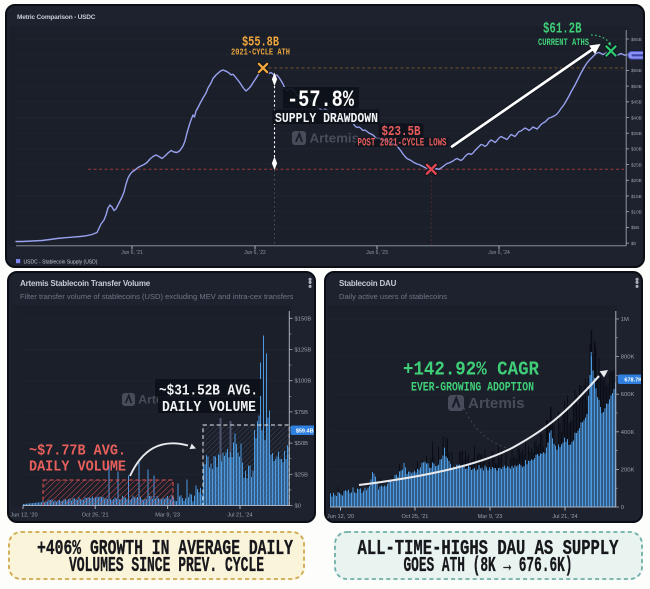 This screenshot has height=589, width=650. What do you see at coordinates (472, 386) in the screenshot?
I see `svg-text: EVER-GROWING ADOPTION` at bounding box center [472, 386].